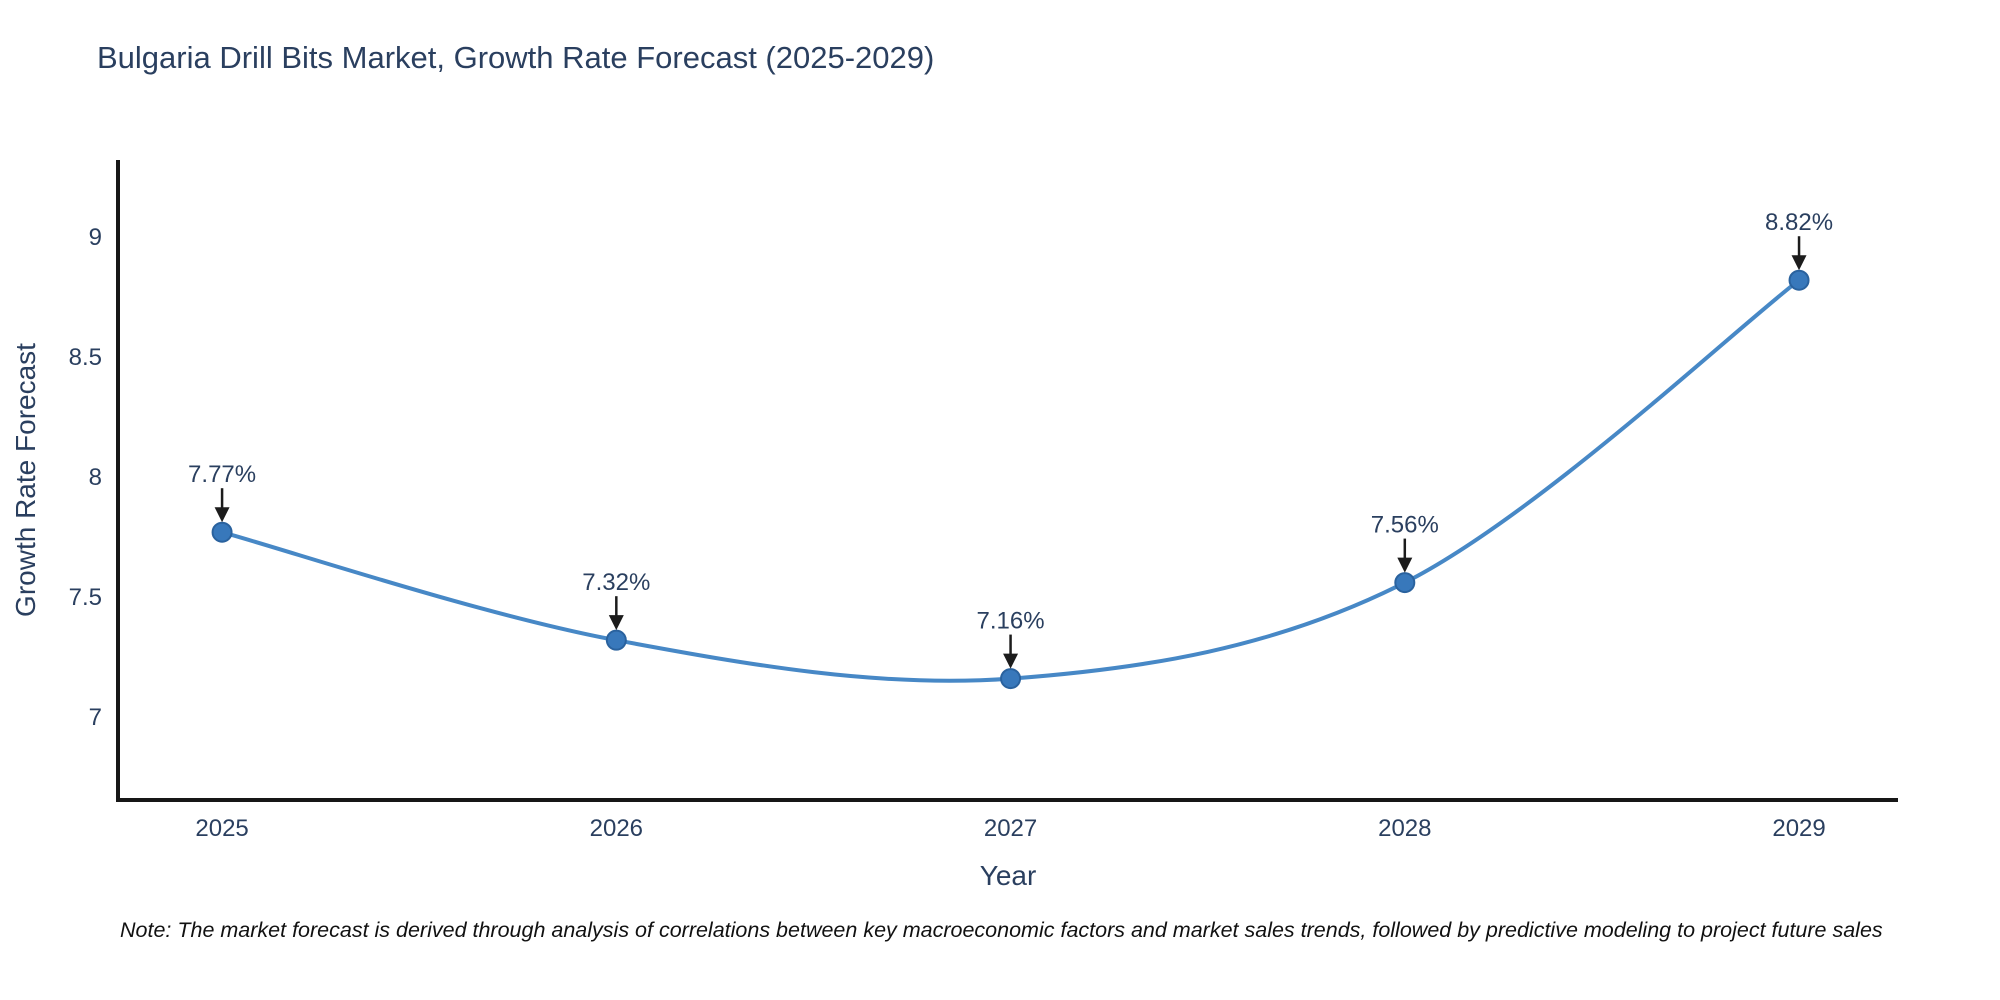 This screenshot has width=2000, height=1000. Describe the element at coordinates (1405, 525) in the screenshot. I see `annotation-label: 7.56%` at that location.